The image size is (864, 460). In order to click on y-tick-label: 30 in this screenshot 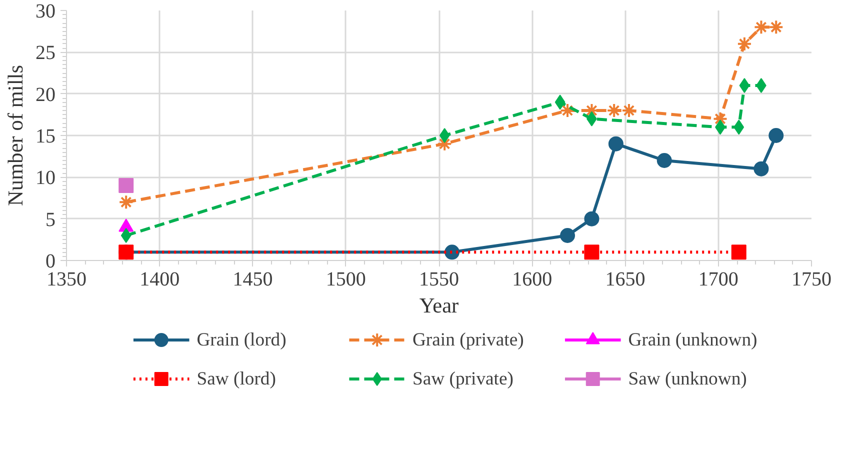, I will do `click(46, 11)`.